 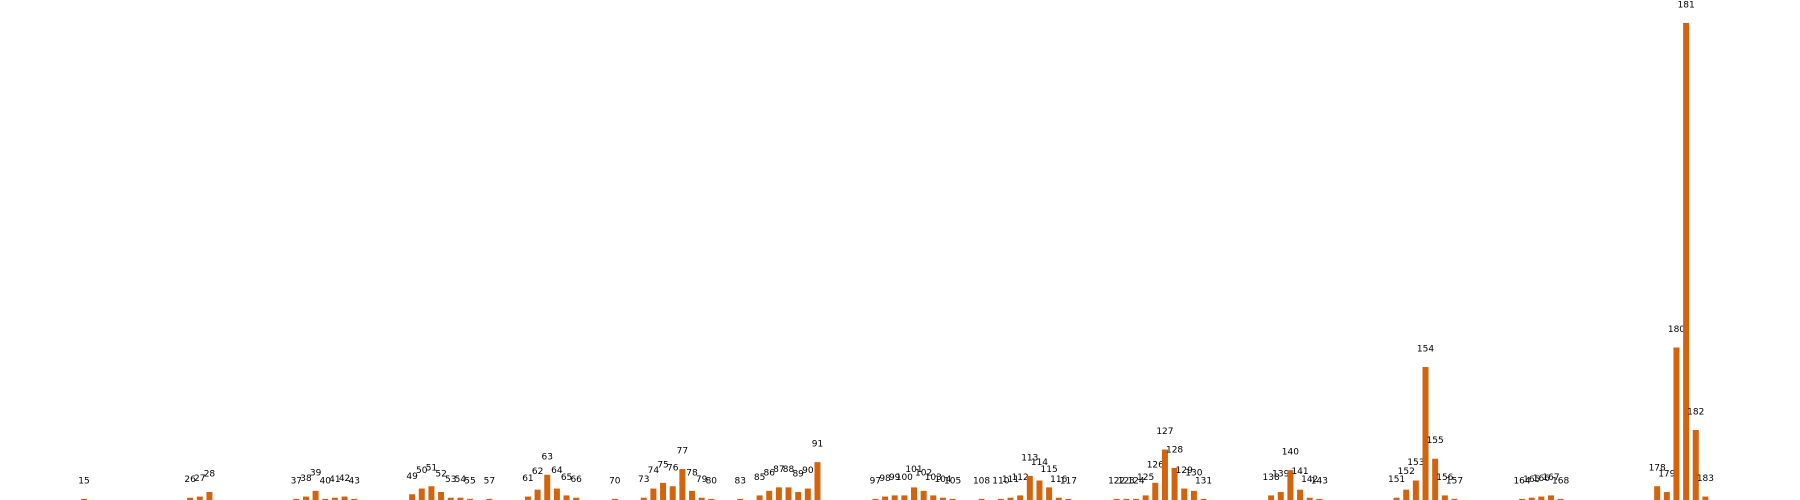 I want to click on bar-label: 74, so click(x=654, y=471).